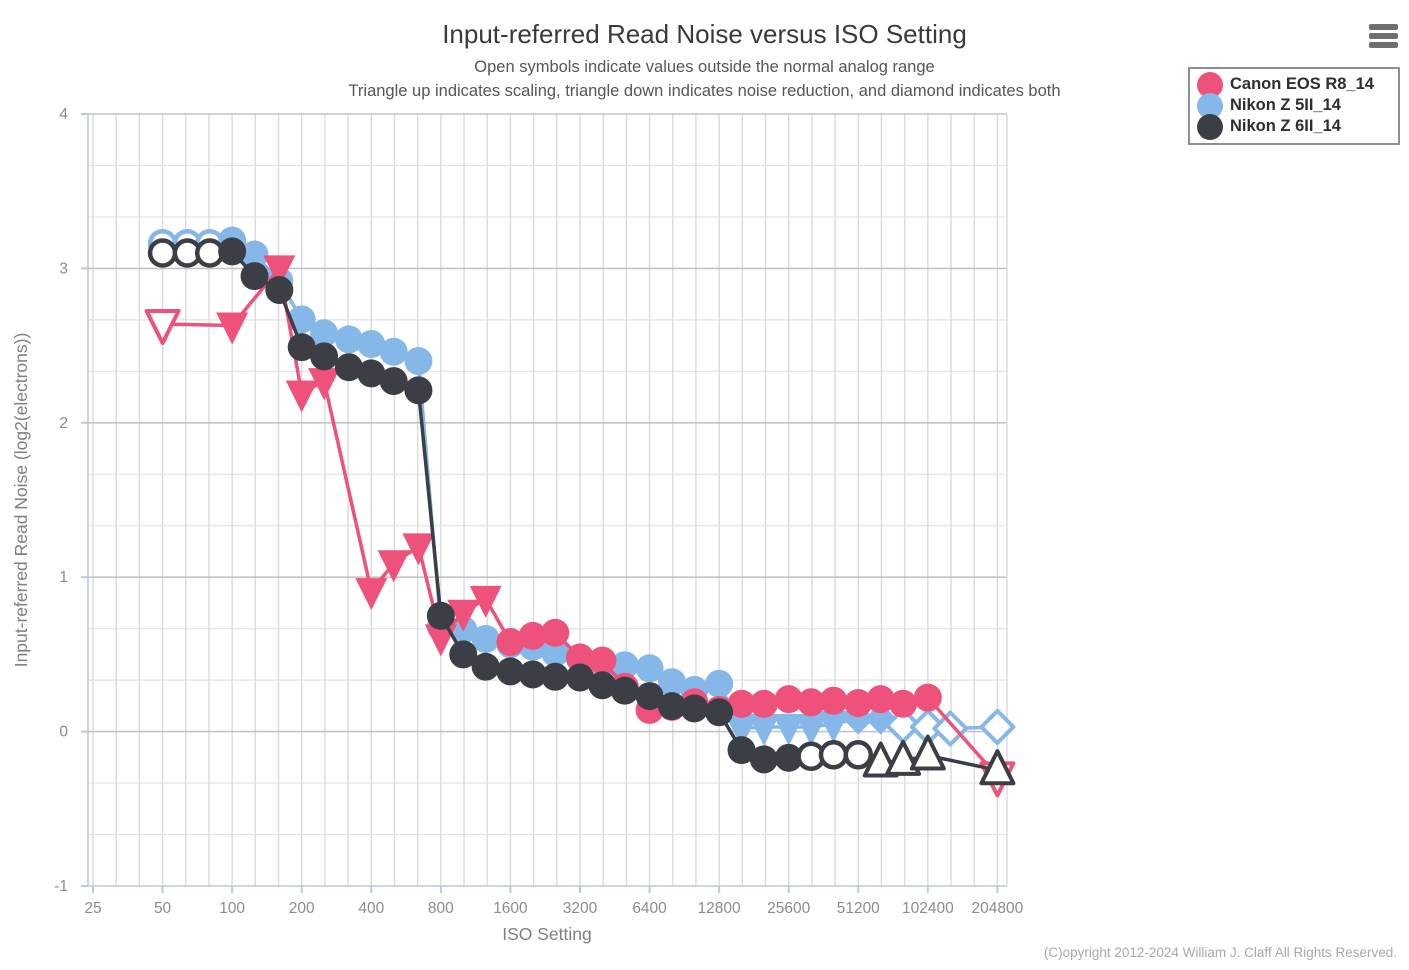  What do you see at coordinates (547, 934) in the screenshot?
I see `x-axis-label: ISO Setting` at bounding box center [547, 934].